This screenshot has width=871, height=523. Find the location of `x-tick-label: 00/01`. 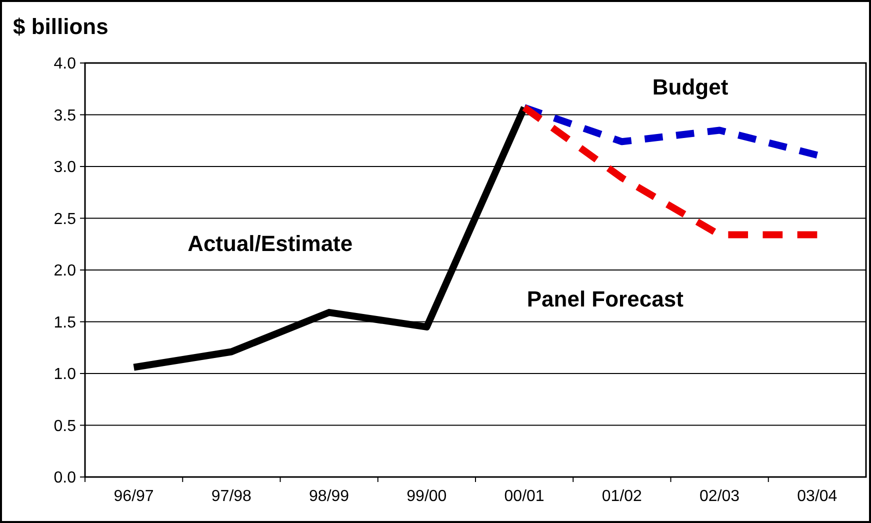

x-tick-label: 00/01 is located at coordinates (524, 496).